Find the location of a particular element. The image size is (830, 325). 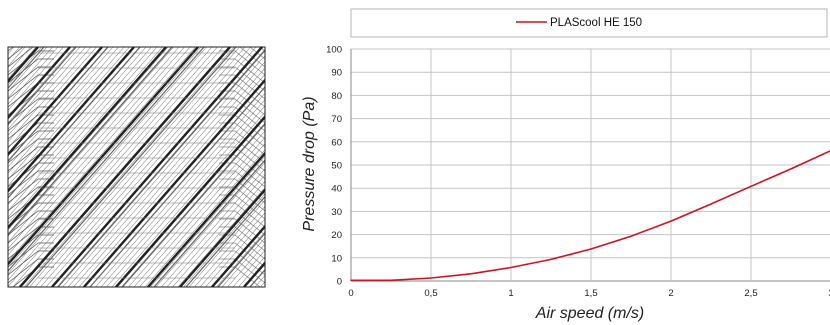

x-tick-label: 0,5 is located at coordinates (430, 293).